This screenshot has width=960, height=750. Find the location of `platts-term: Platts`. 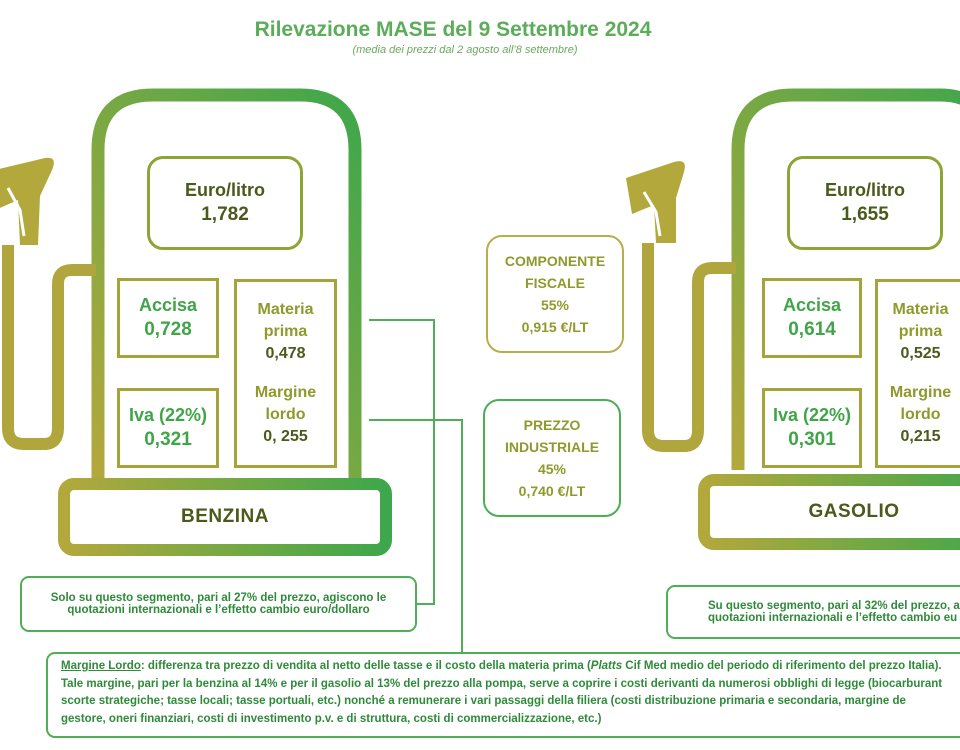

platts-term: Platts is located at coordinates (606, 666).